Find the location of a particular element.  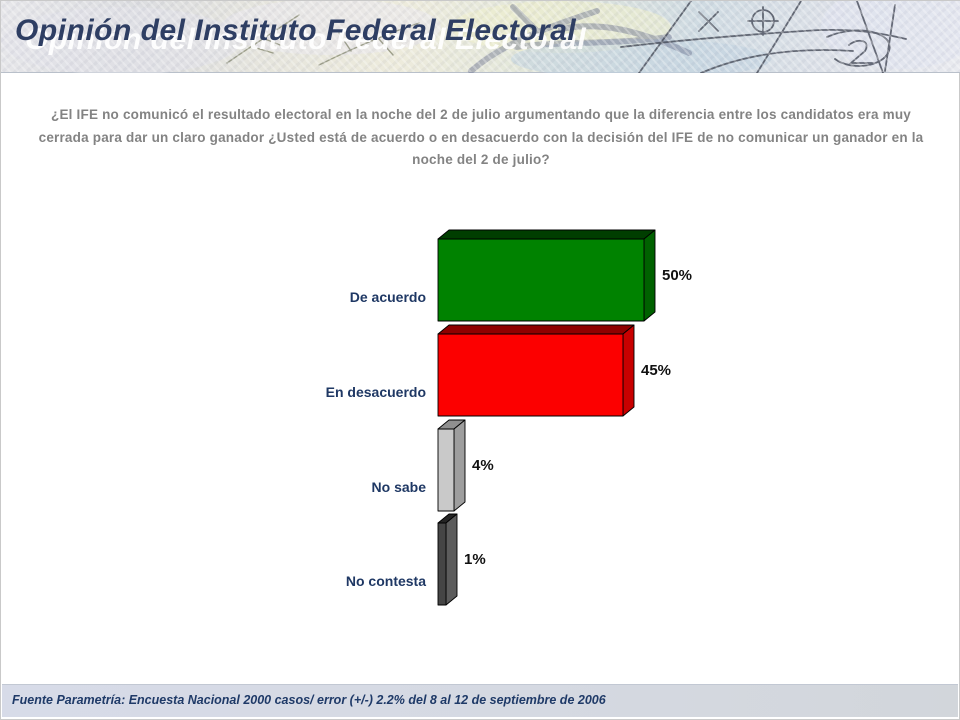

category-label: En desacuerdo is located at coordinates (375, 392).